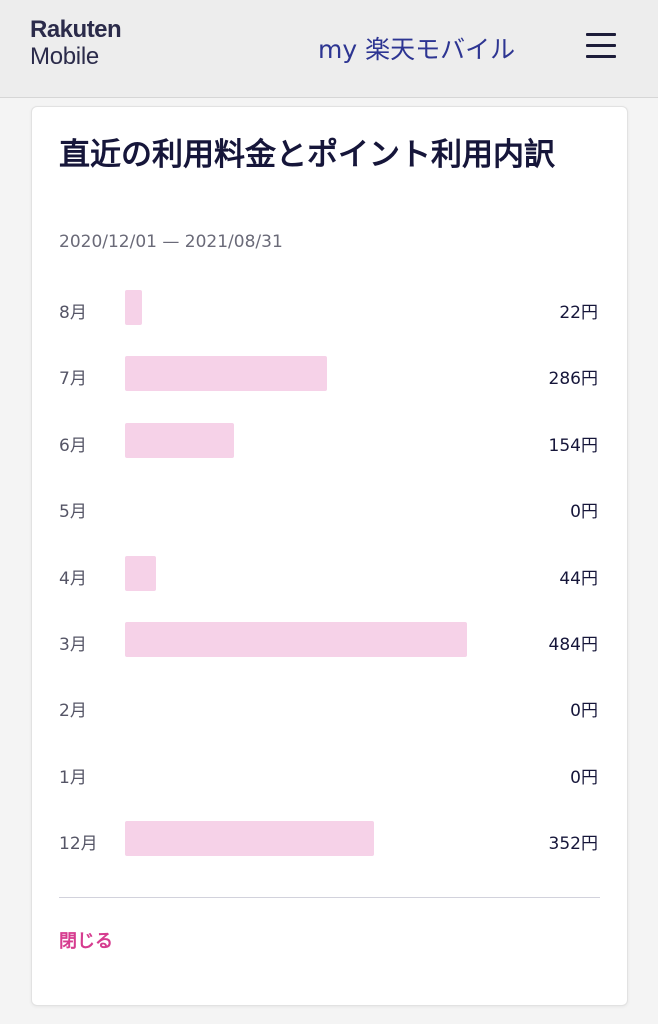 This screenshot has height=1024, width=658. What do you see at coordinates (73, 711) in the screenshot?
I see `month-label: 2月` at bounding box center [73, 711].